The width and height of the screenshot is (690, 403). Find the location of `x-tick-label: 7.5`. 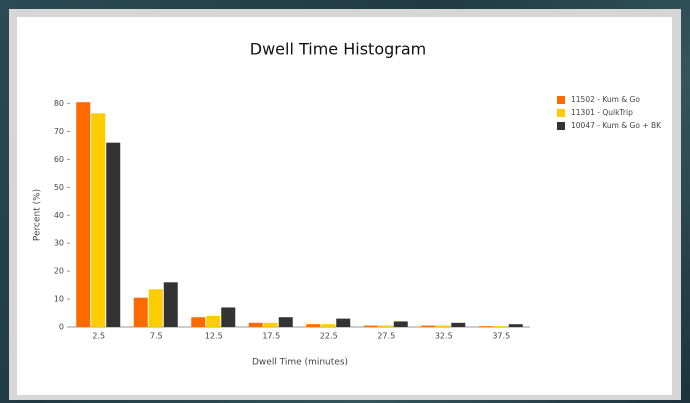

x-tick-label: 7.5 is located at coordinates (156, 336).